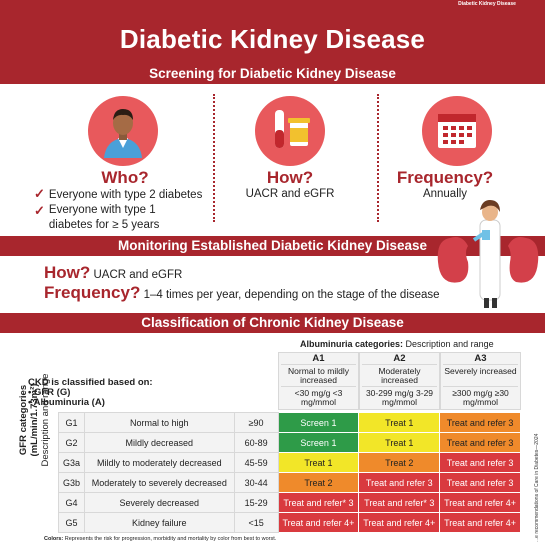 The image size is (545, 545). What do you see at coordinates (290, 131) in the screenshot?
I see `lab-tubes-icon` at bounding box center [290, 131].